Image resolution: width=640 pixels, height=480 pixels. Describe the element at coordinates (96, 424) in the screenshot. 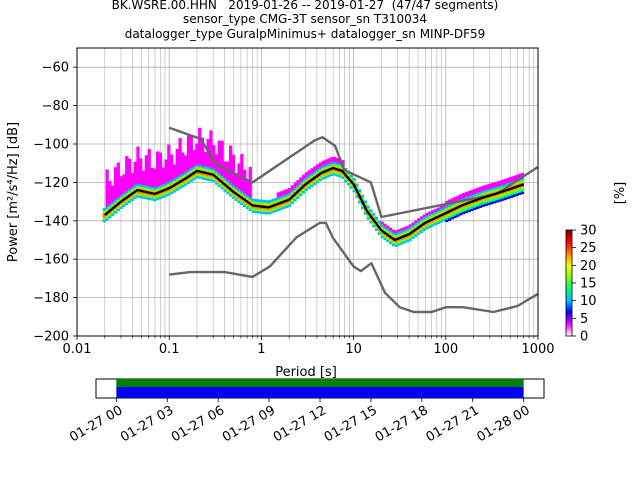

I see `timeline-tick-label: 01-27 00` at that location.